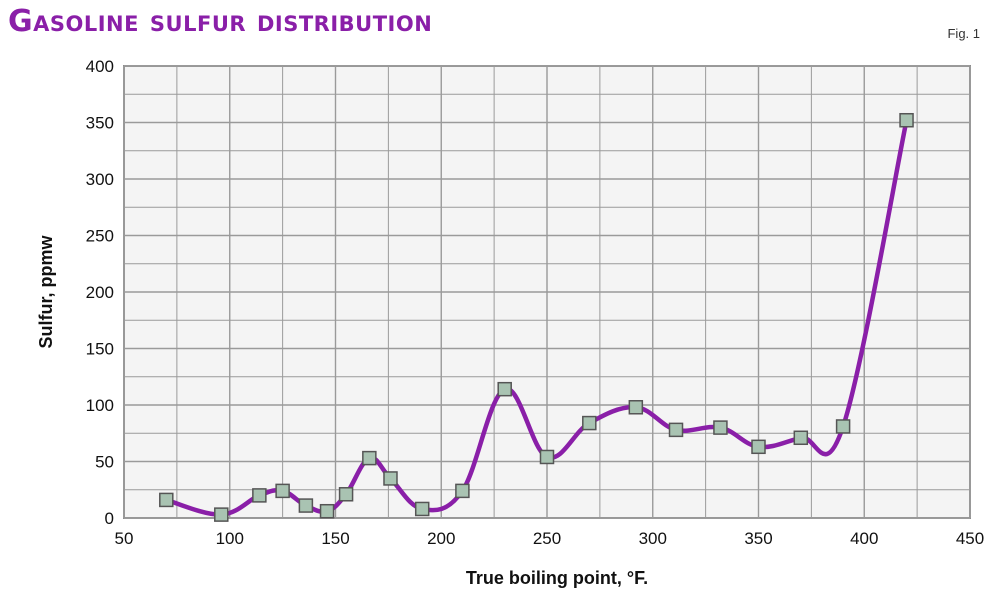 This screenshot has width=994, height=590. Describe the element at coordinates (653, 538) in the screenshot. I see `x-tick-label: 300` at that location.